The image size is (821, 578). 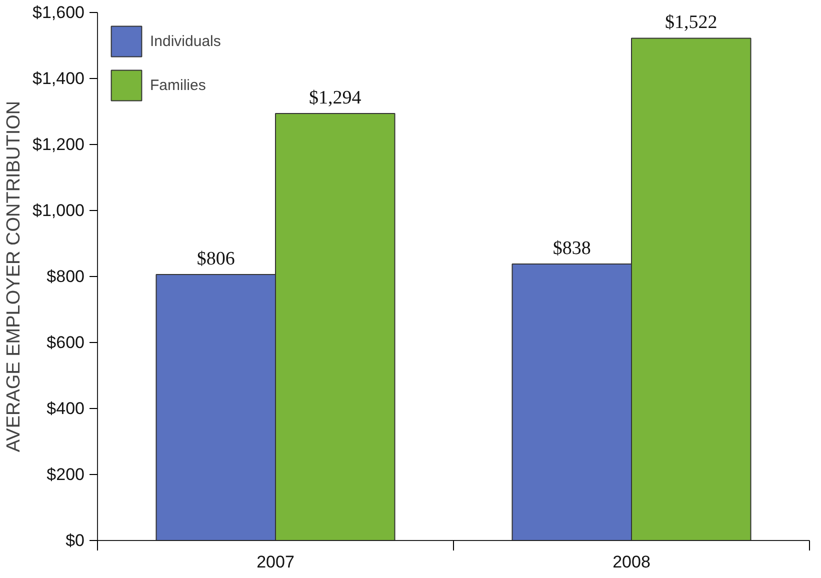 What do you see at coordinates (65, 474) in the screenshot?
I see `y-tick-label: $200` at bounding box center [65, 474].